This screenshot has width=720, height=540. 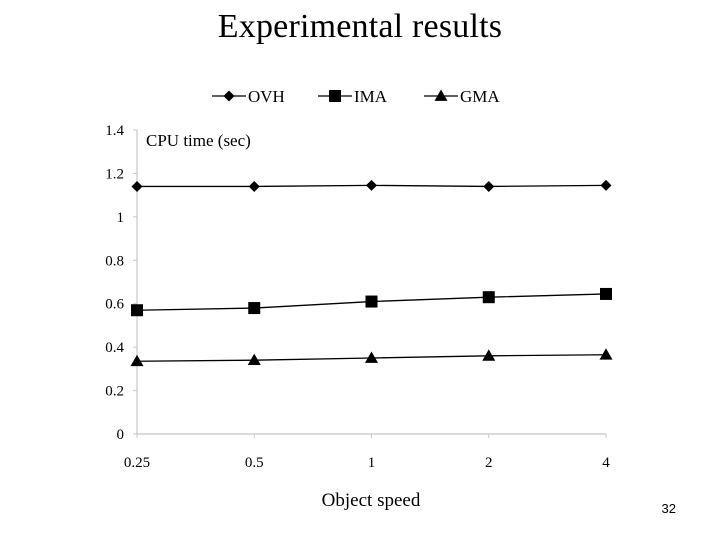 I want to click on page-number: 32, so click(x=668, y=508).